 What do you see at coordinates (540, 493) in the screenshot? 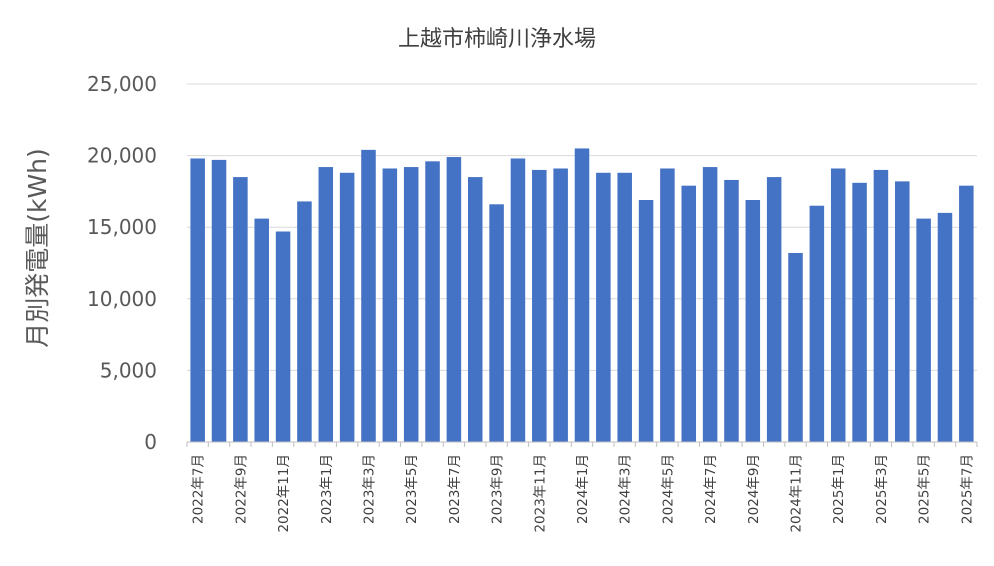
I see `x-tick-label: 2023年11月` at bounding box center [540, 493].